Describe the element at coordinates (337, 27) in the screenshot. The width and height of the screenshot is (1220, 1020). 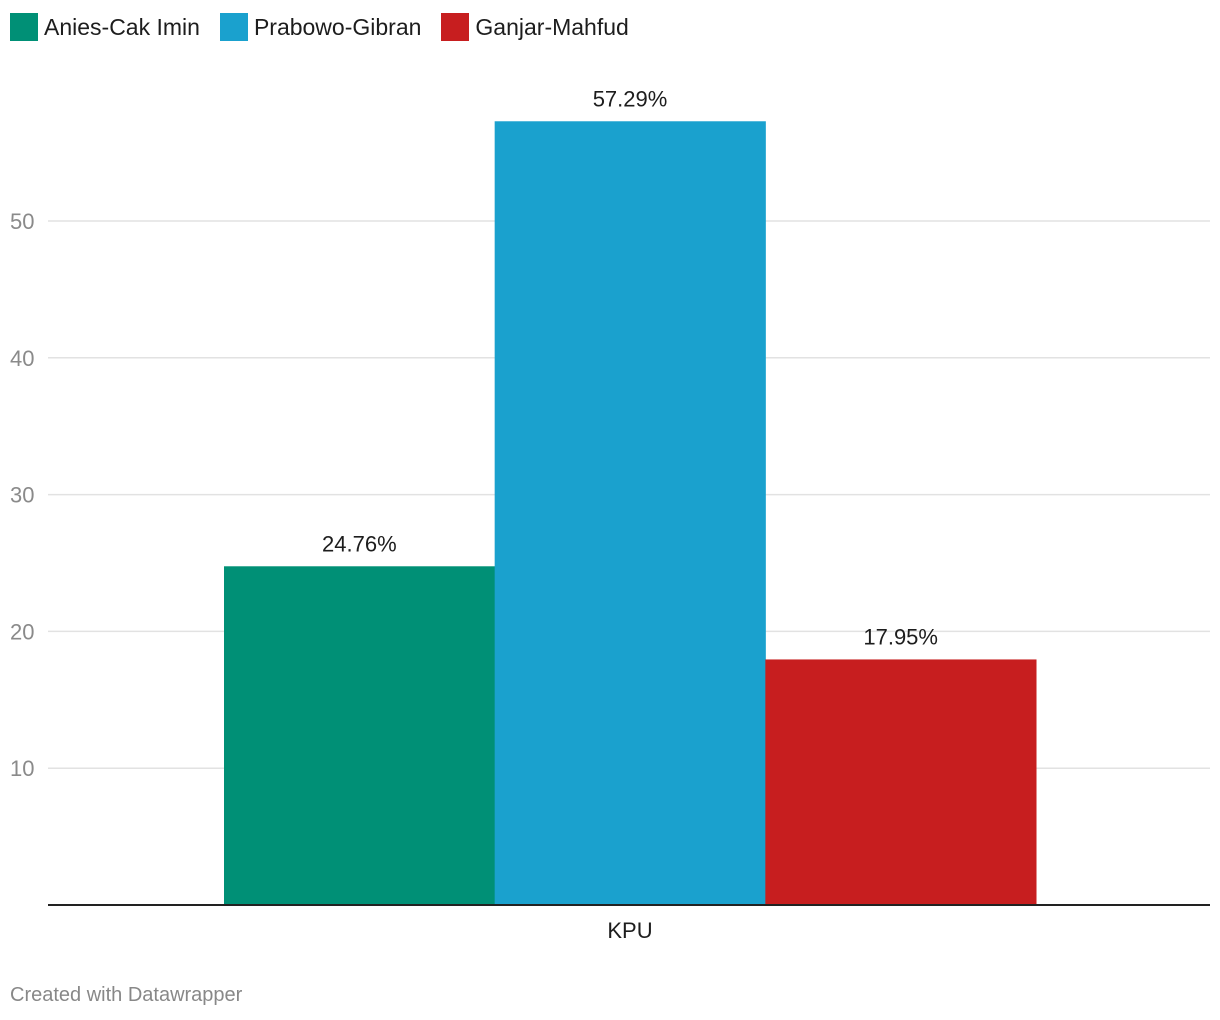
I see `legend-label: Prabowo-Gibran` at that location.